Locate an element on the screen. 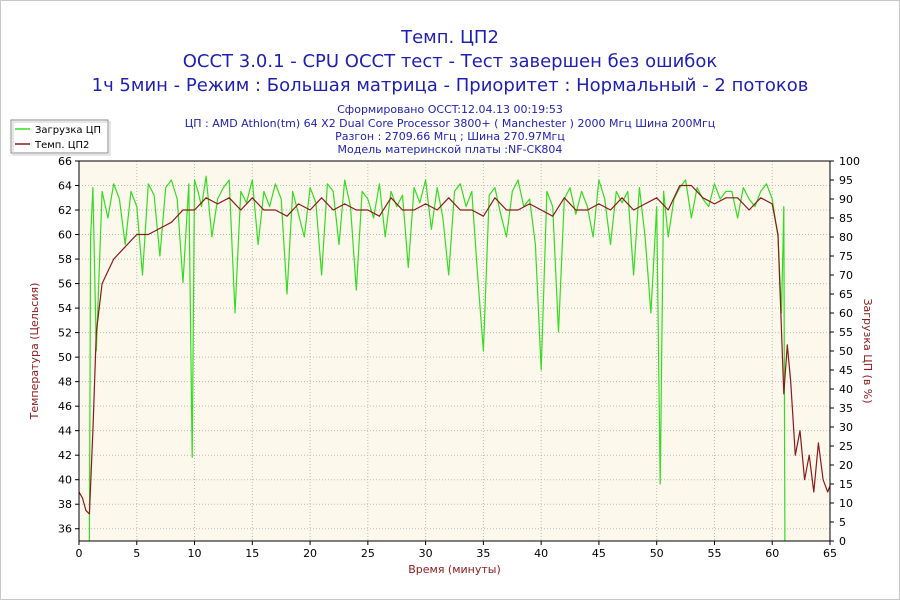  legend-shadow is located at coordinates (61, 138).